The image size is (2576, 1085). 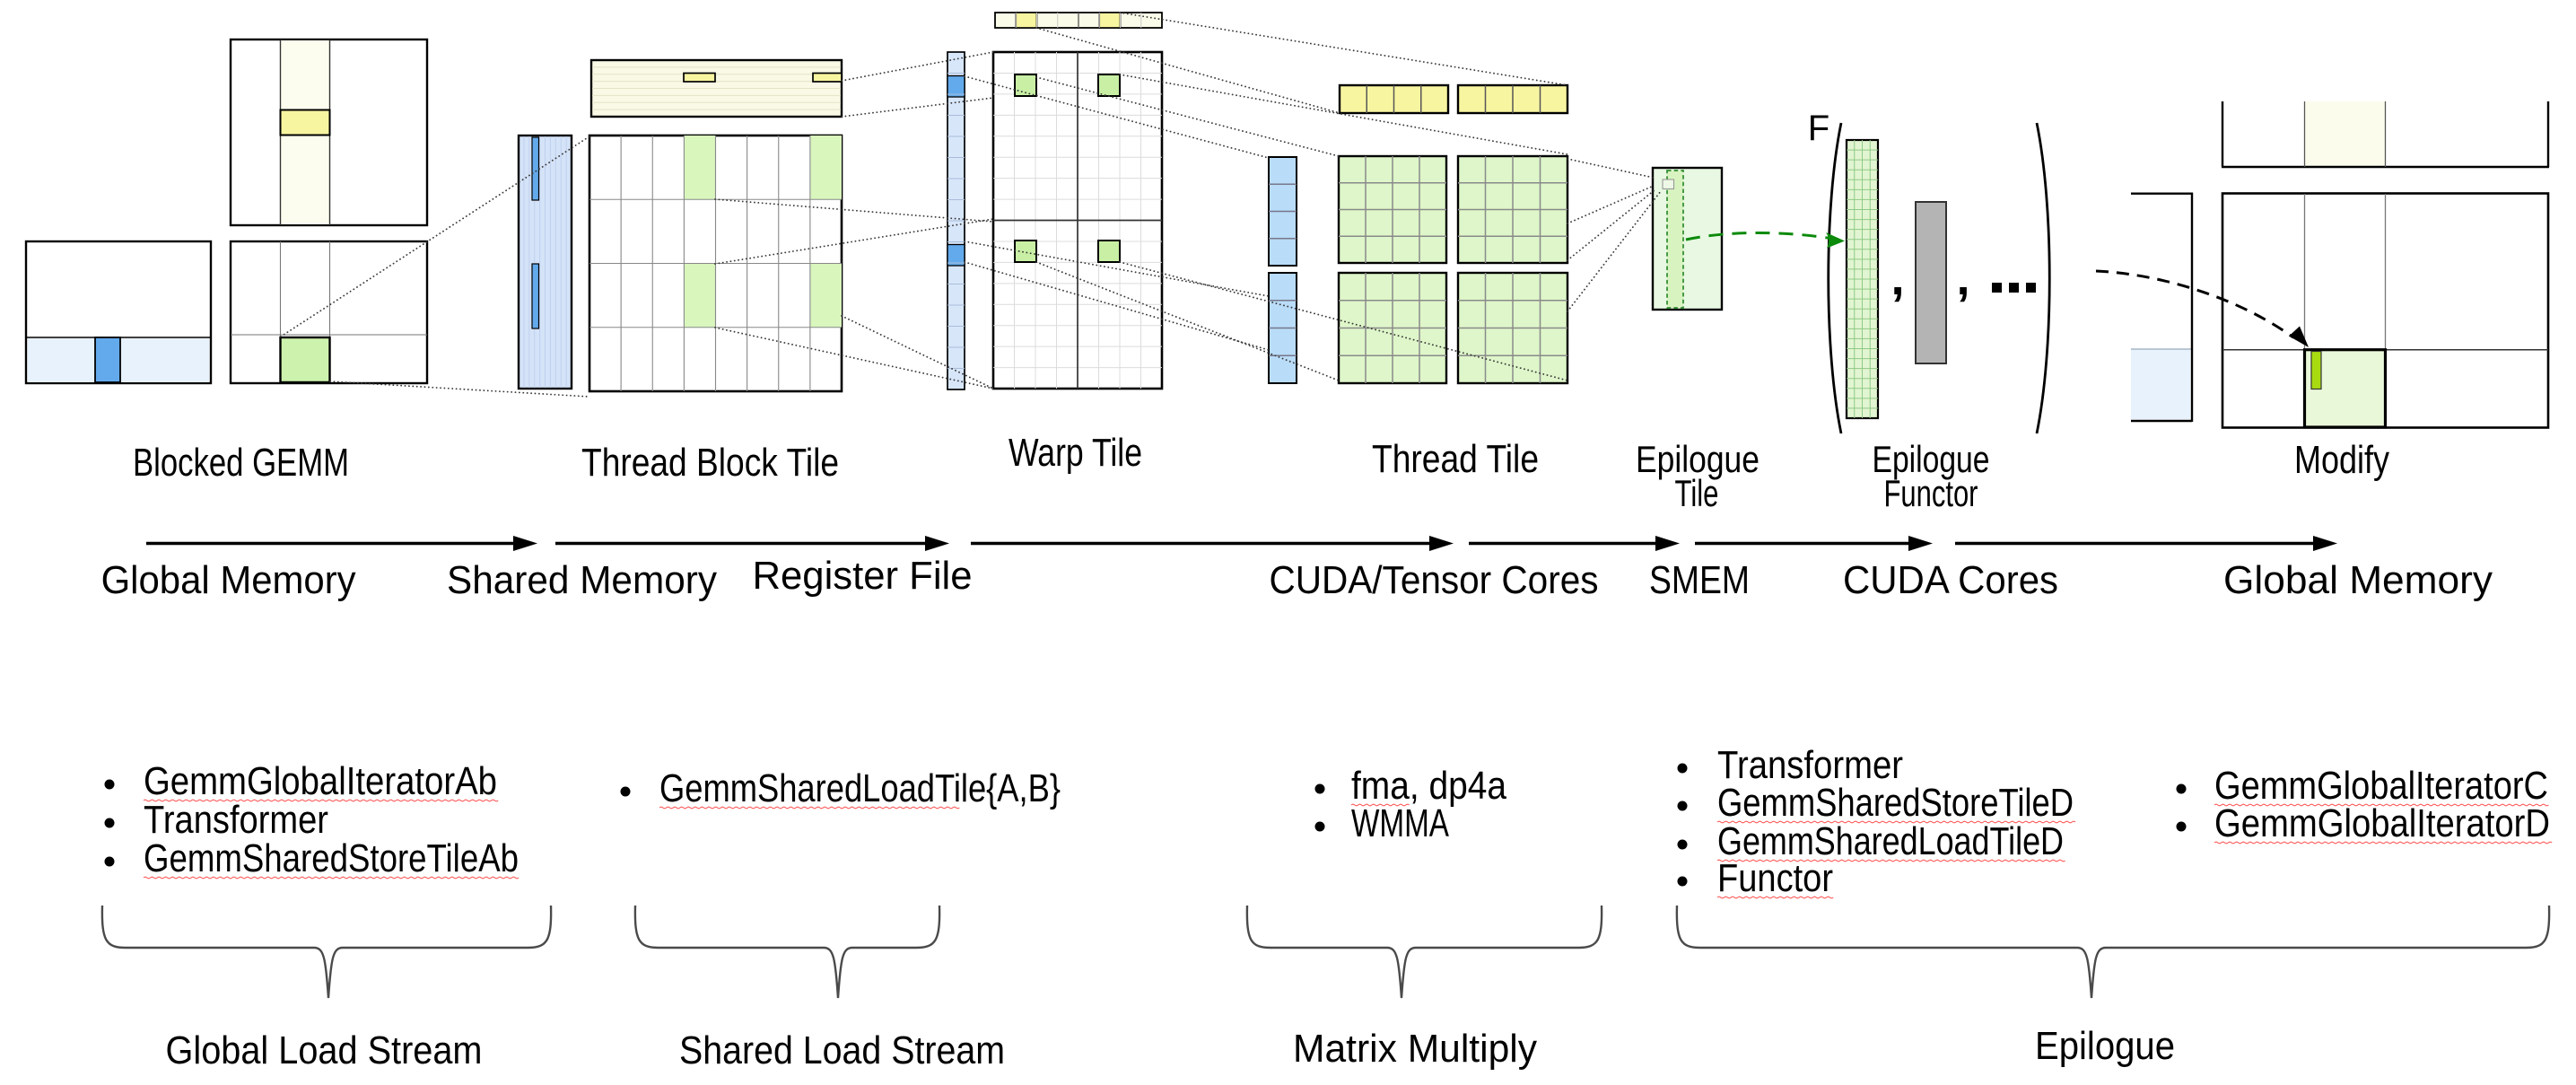 I want to click on svg-text: CUDA Cores, so click(x=1951, y=580).